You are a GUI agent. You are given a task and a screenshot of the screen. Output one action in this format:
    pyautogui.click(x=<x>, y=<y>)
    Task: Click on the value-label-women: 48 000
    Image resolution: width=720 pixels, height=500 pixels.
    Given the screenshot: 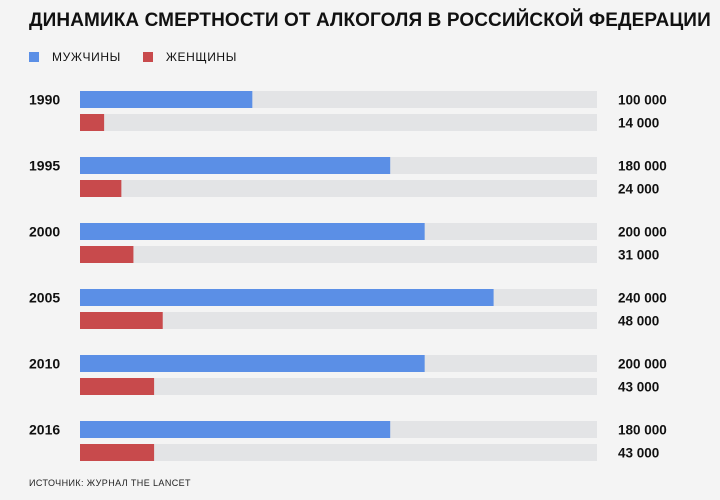 What is the action you would take?
    pyautogui.click(x=638, y=321)
    